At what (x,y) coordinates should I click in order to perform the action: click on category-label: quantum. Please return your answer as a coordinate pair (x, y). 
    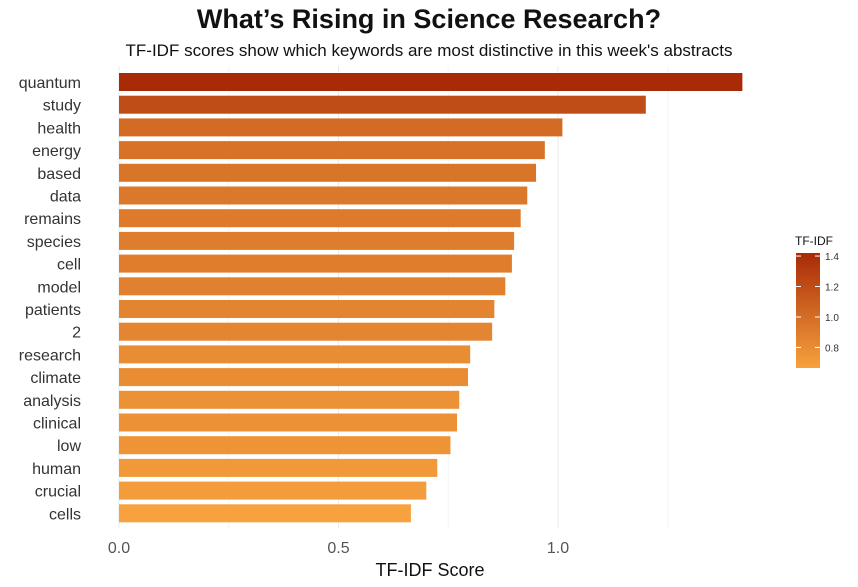
    Looking at the image, I should click on (50, 83).